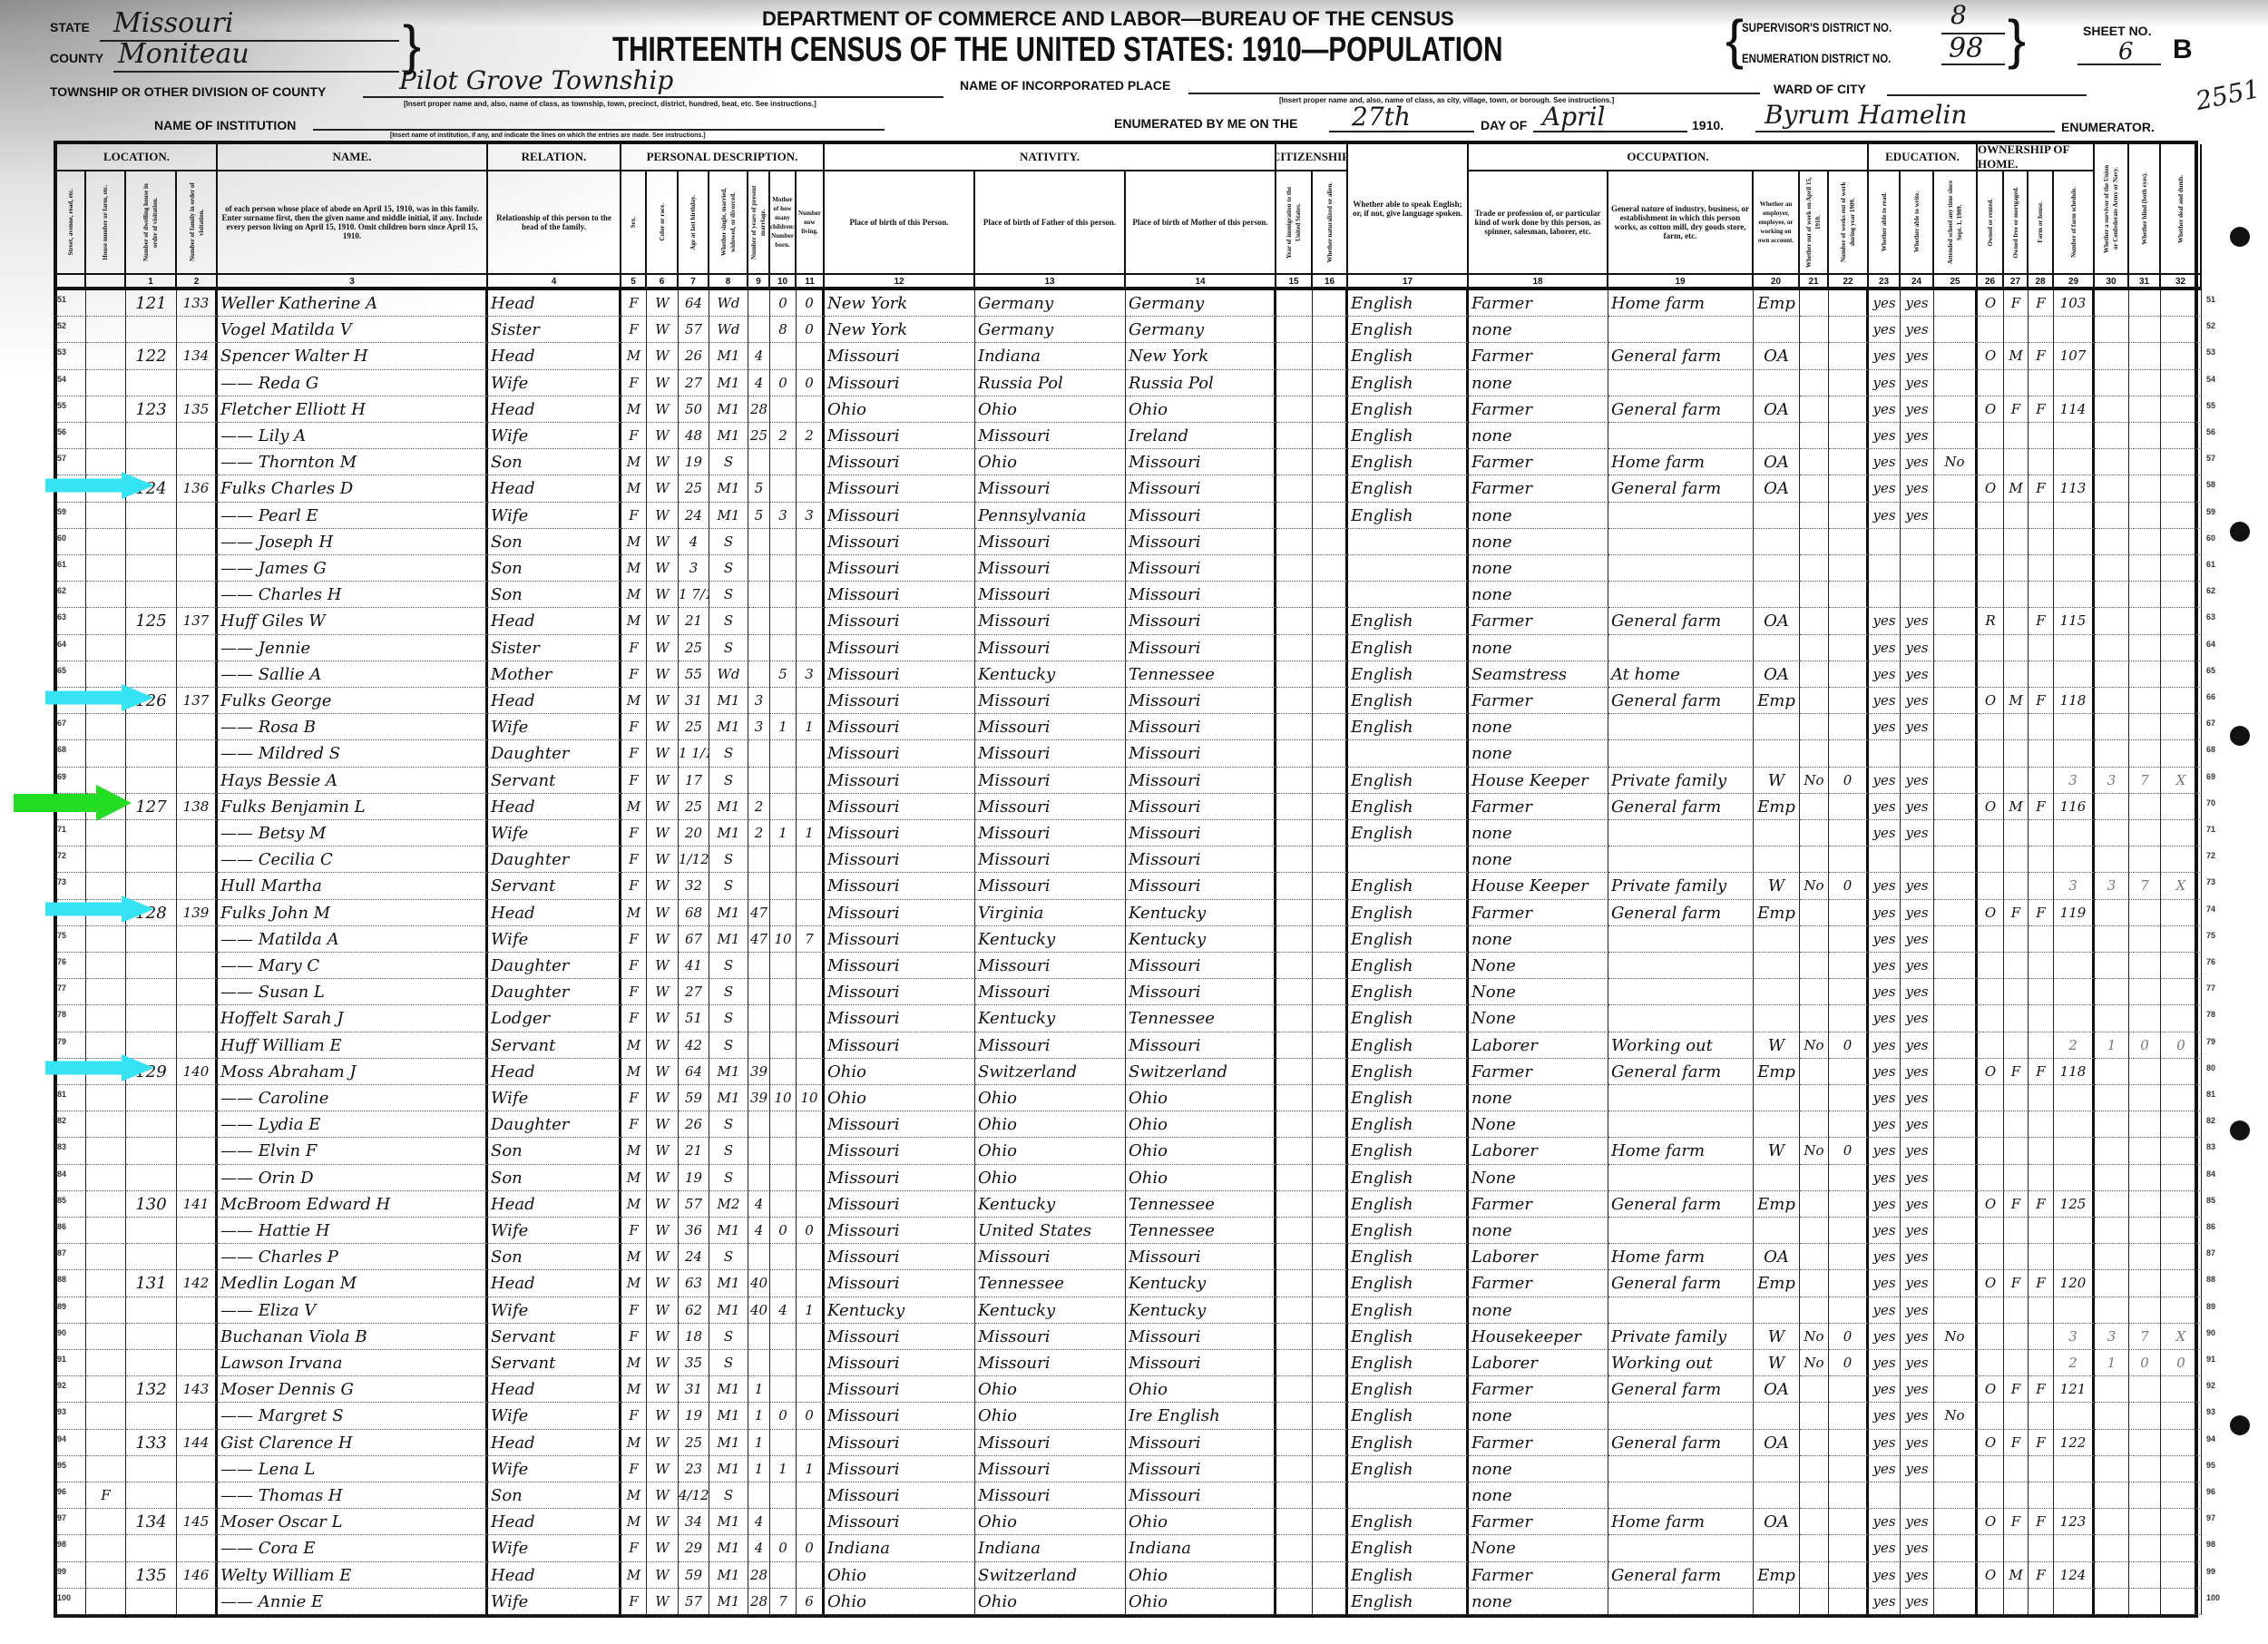 The width and height of the screenshot is (2268, 1644). What do you see at coordinates (1777, 410) in the screenshot?
I see `cell-emp: OA` at bounding box center [1777, 410].